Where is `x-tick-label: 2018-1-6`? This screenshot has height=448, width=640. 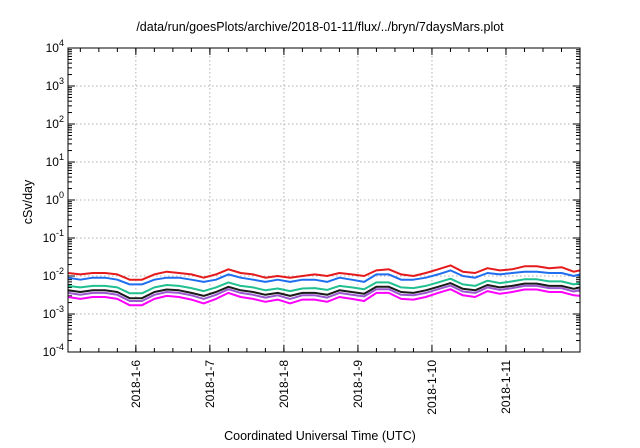
x-tick-label: 2018-1-6 is located at coordinates (136, 384).